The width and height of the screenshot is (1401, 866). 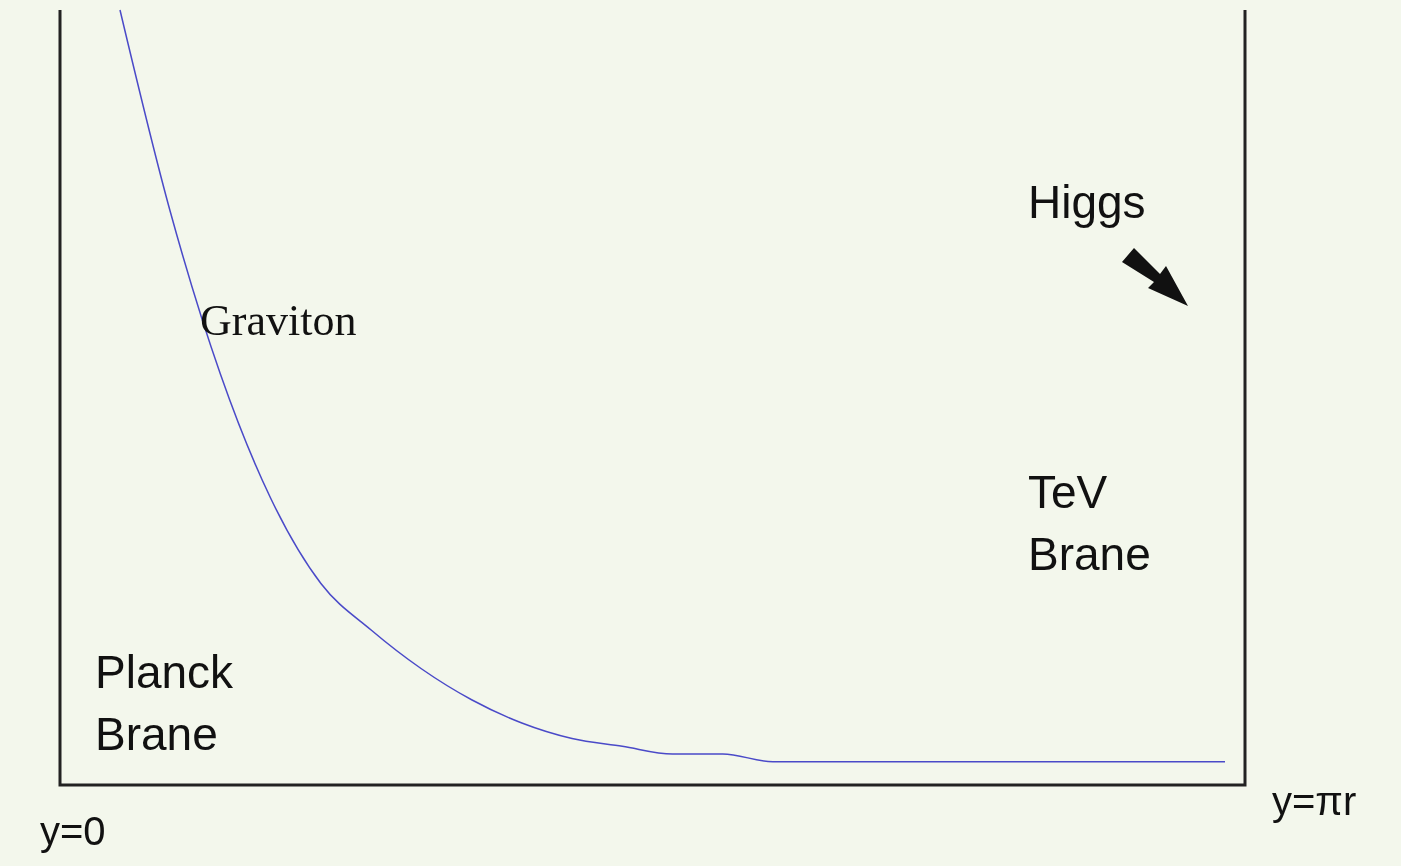 What do you see at coordinates (1089, 523) in the screenshot?
I see `annotation: TeV Brane` at bounding box center [1089, 523].